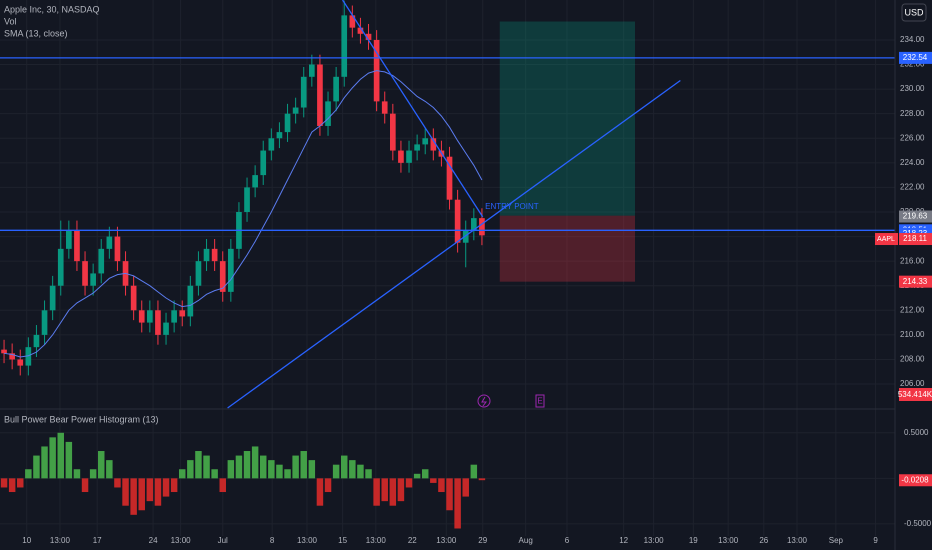  I want to click on earnings-icon, so click(540, 401).